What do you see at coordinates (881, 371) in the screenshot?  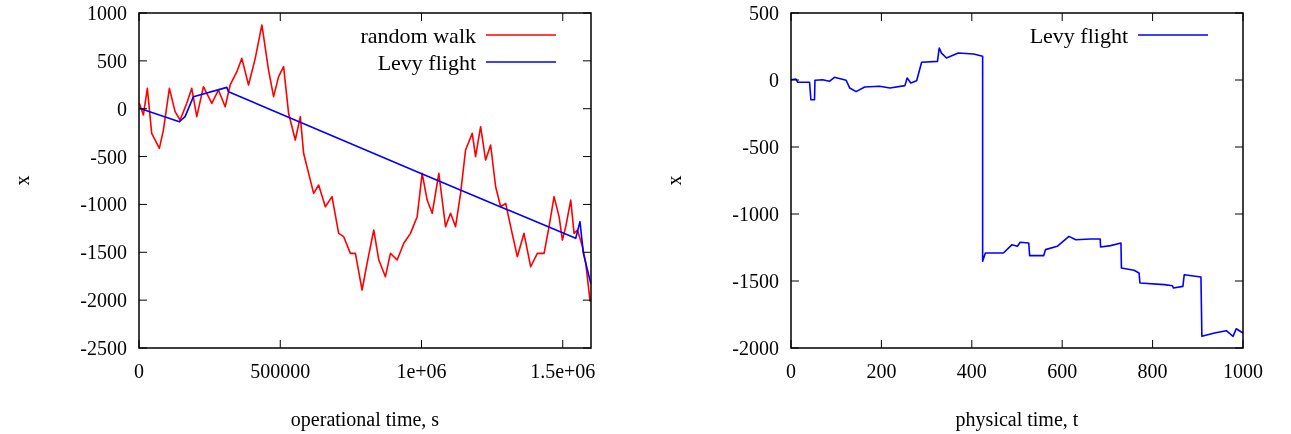 I see `x-tick-label: 200` at bounding box center [881, 371].